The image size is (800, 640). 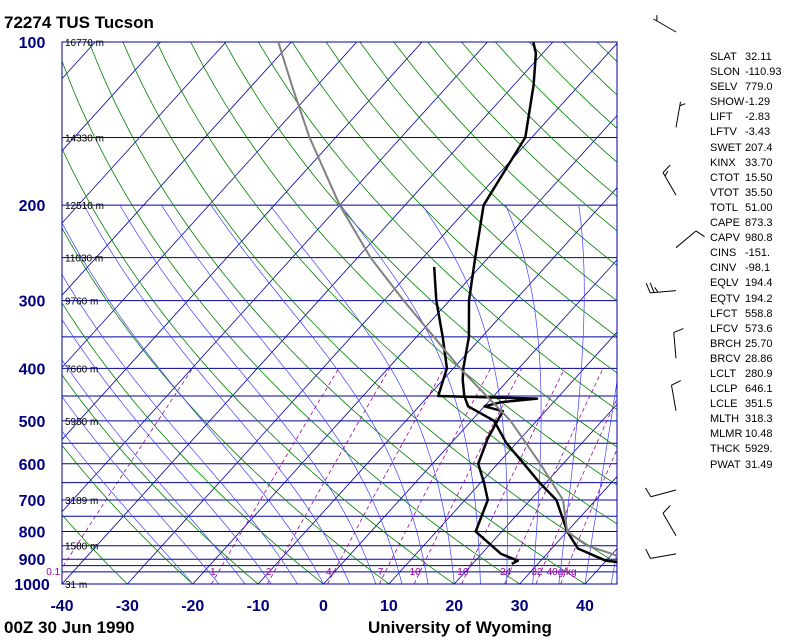 I want to click on index-row: SHOW -1.29, so click(x=754, y=102).